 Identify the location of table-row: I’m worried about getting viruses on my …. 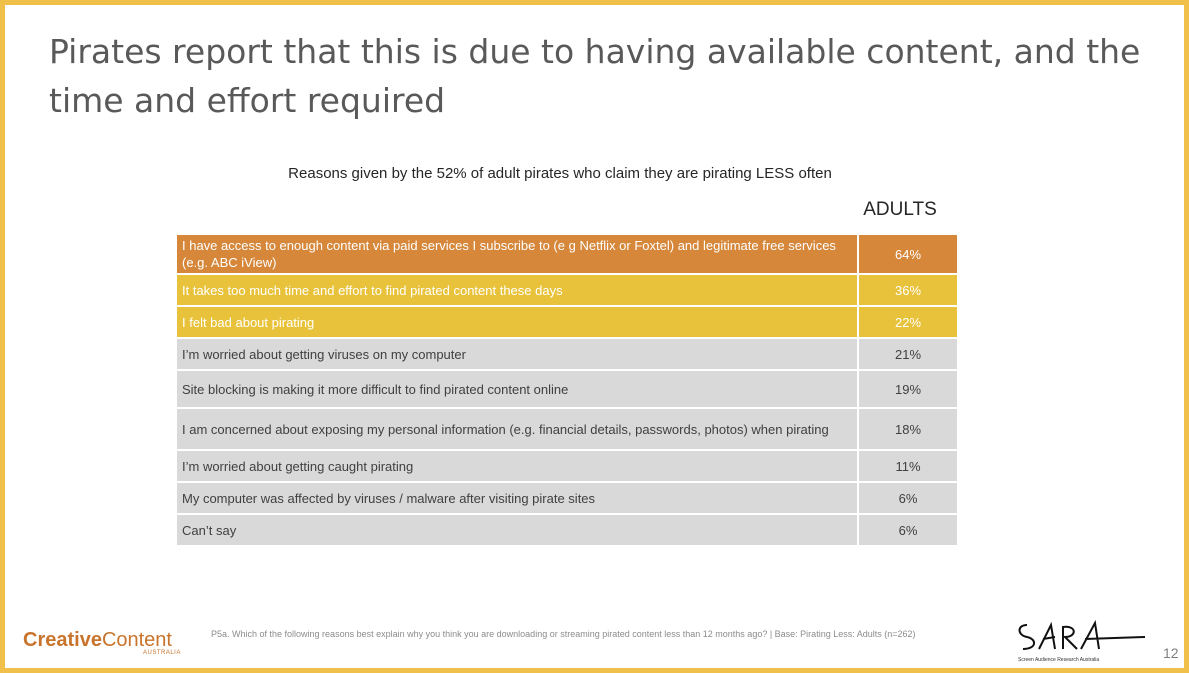
(567, 354).